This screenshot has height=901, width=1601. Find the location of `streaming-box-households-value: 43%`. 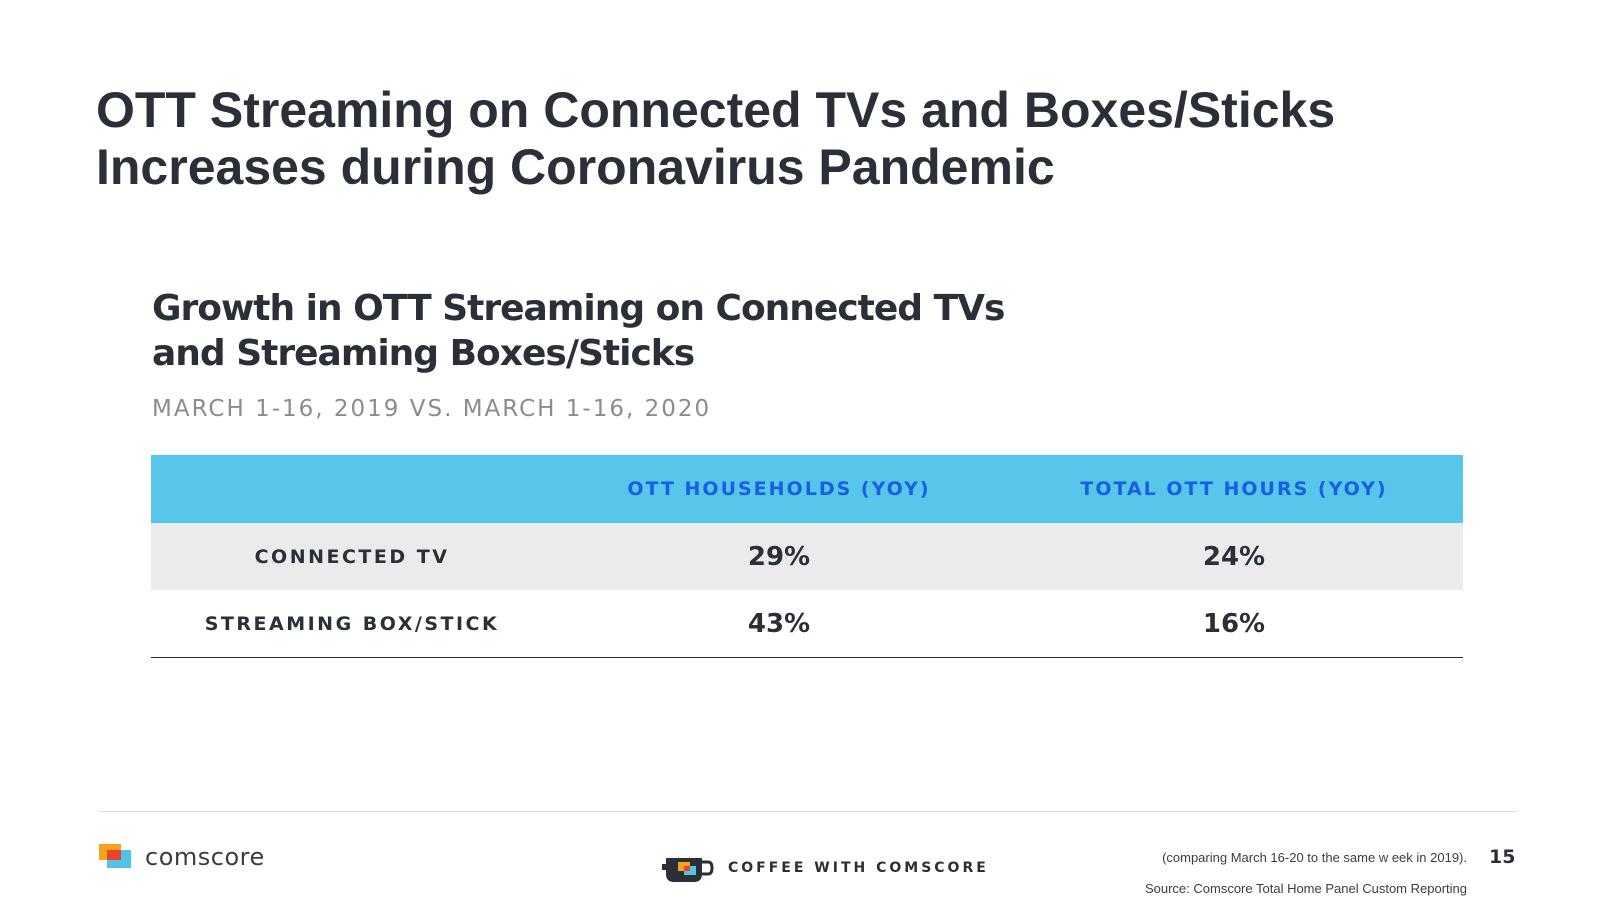

streaming-box-households-value: 43% is located at coordinates (779, 624).